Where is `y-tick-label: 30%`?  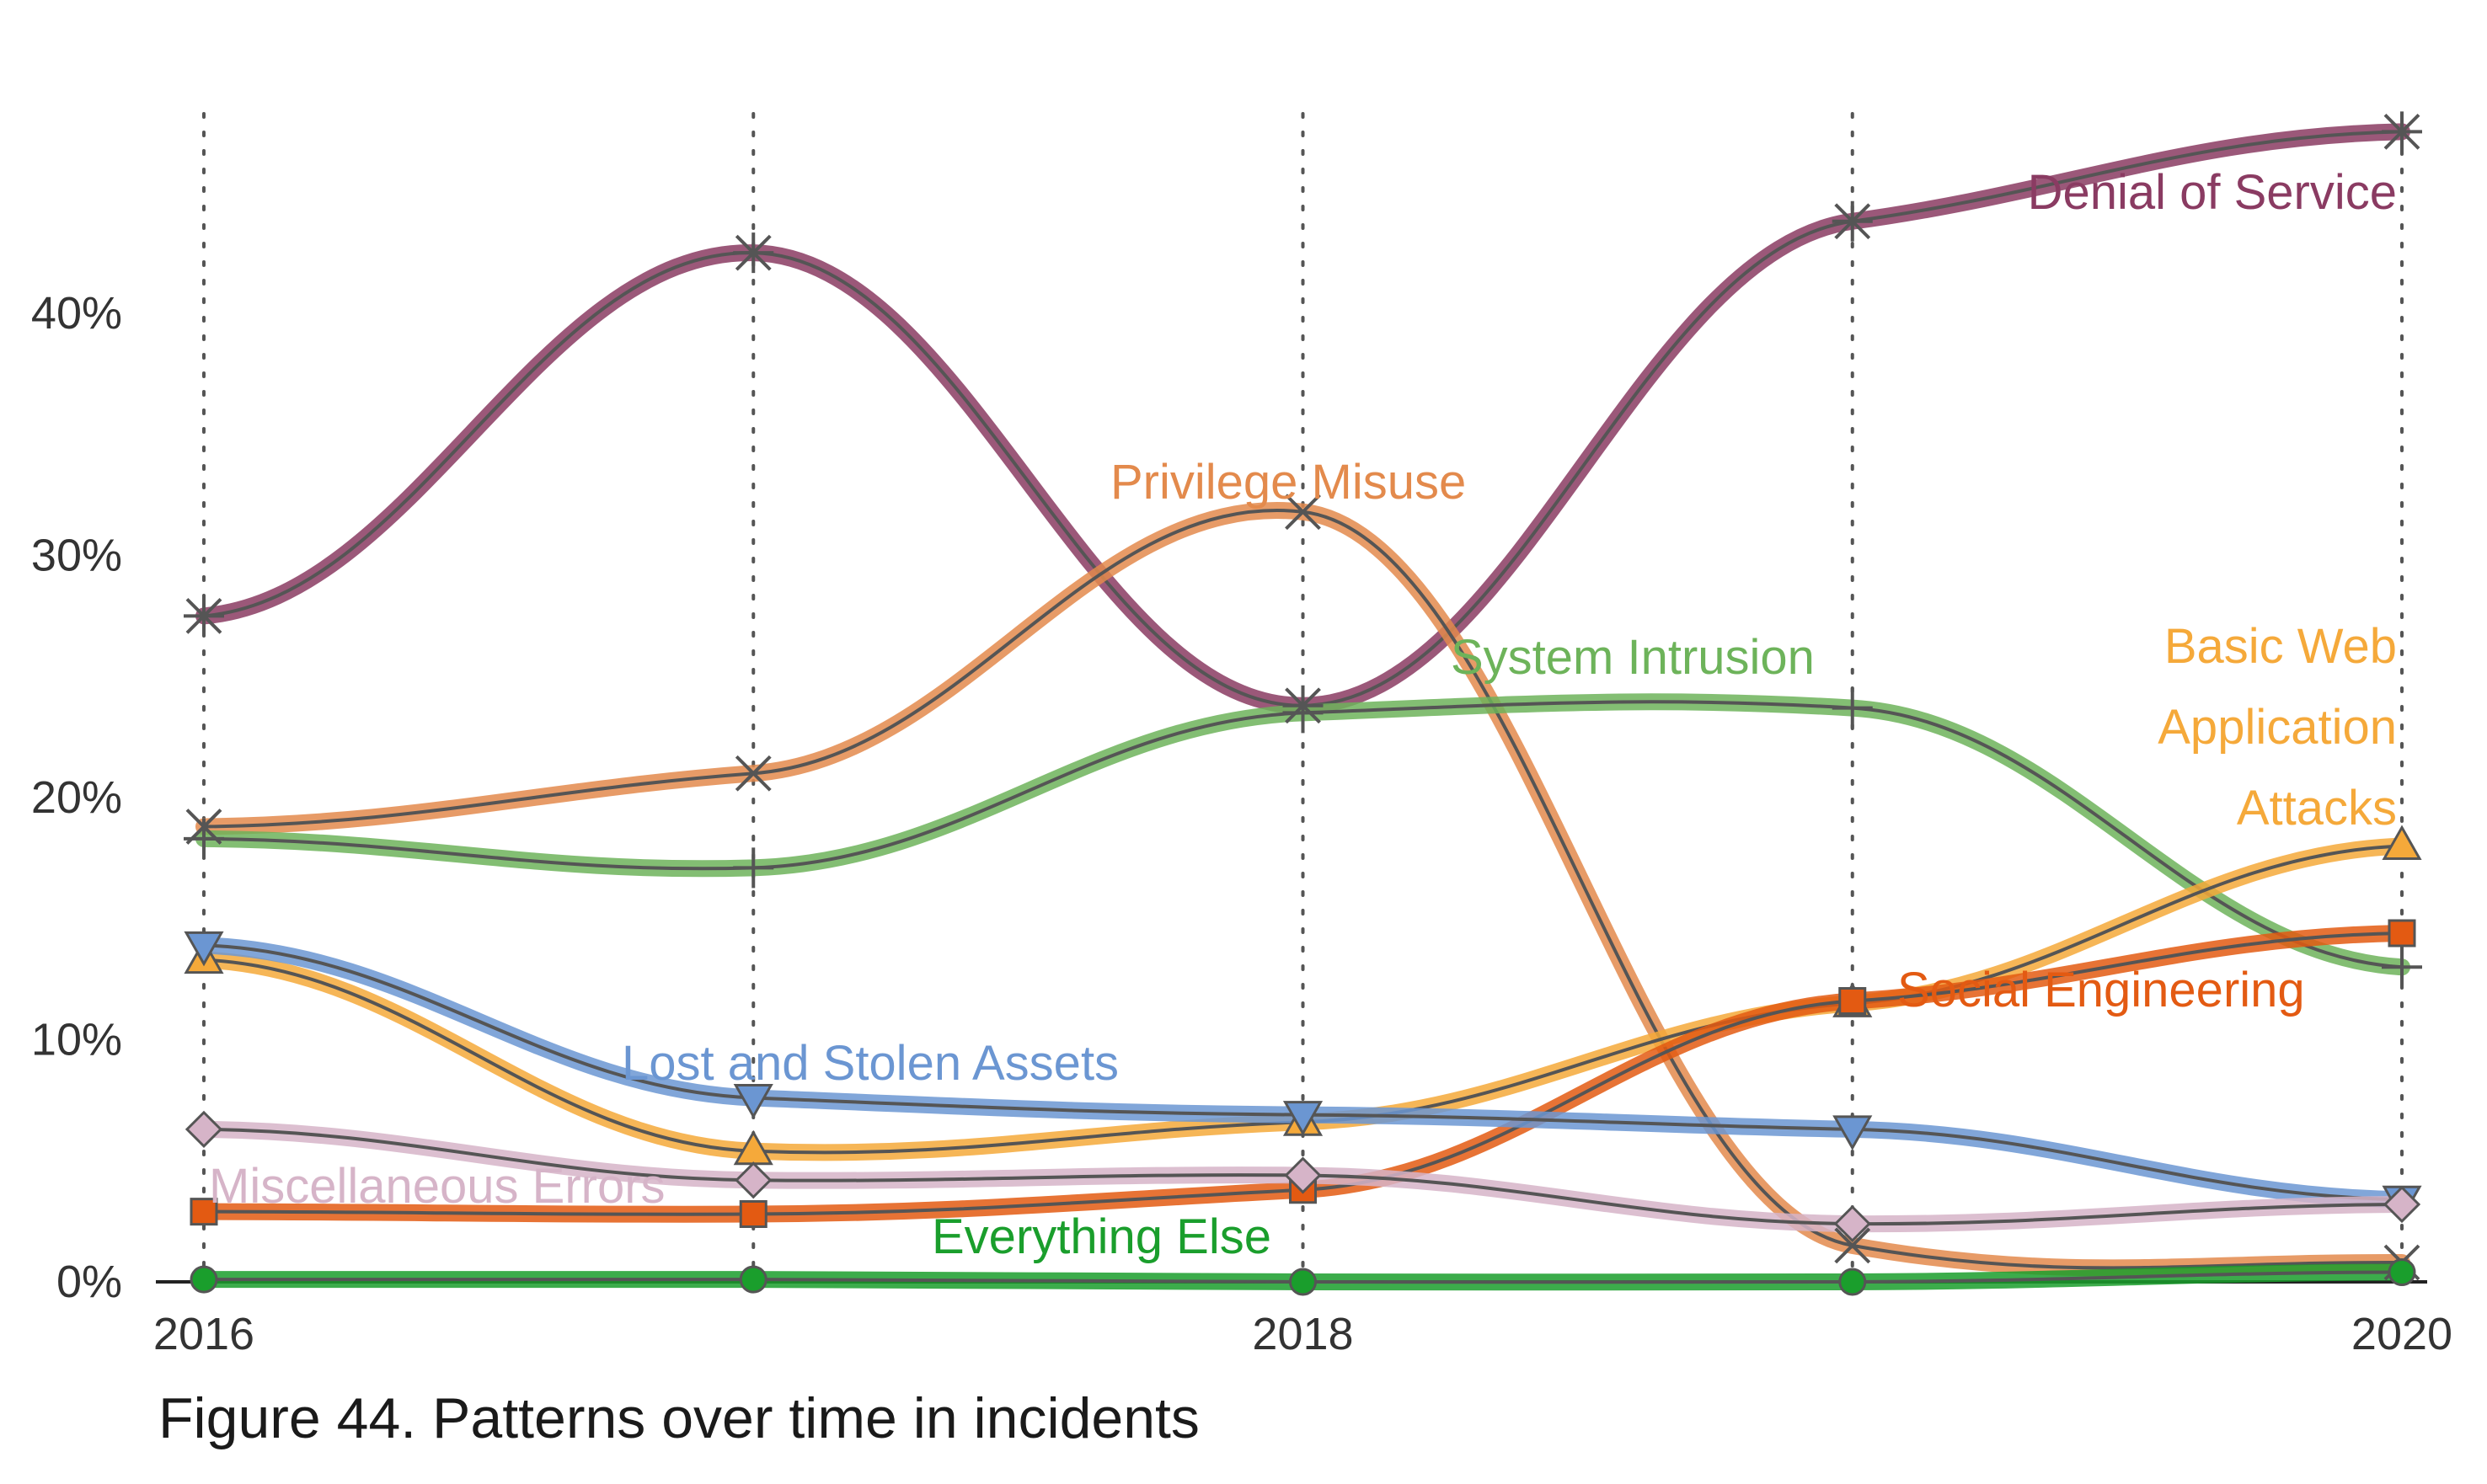 y-tick-label: 30% is located at coordinates (77, 556).